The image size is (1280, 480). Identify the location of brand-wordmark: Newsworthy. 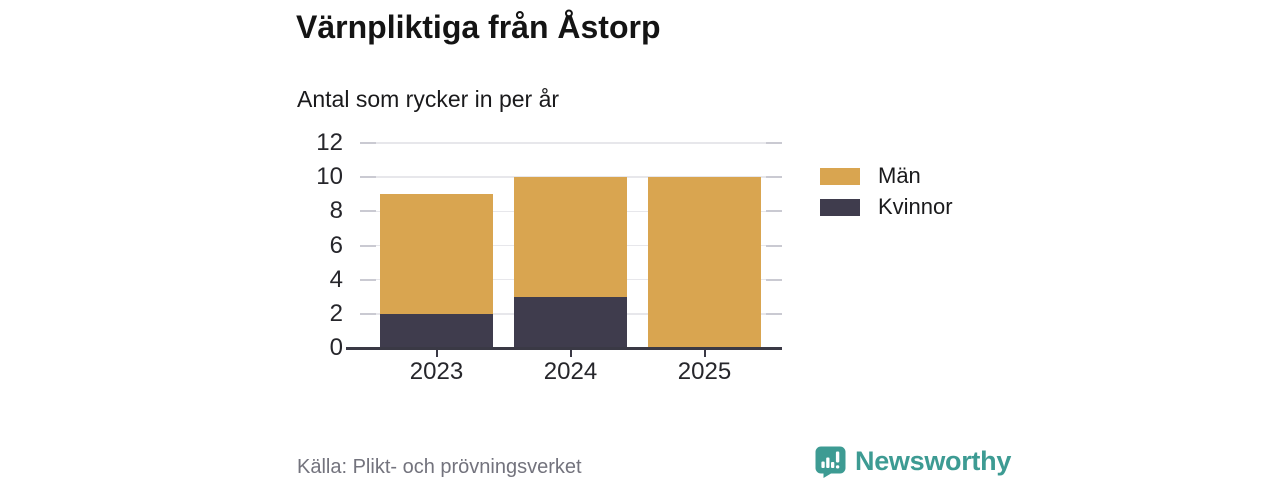
(933, 460).